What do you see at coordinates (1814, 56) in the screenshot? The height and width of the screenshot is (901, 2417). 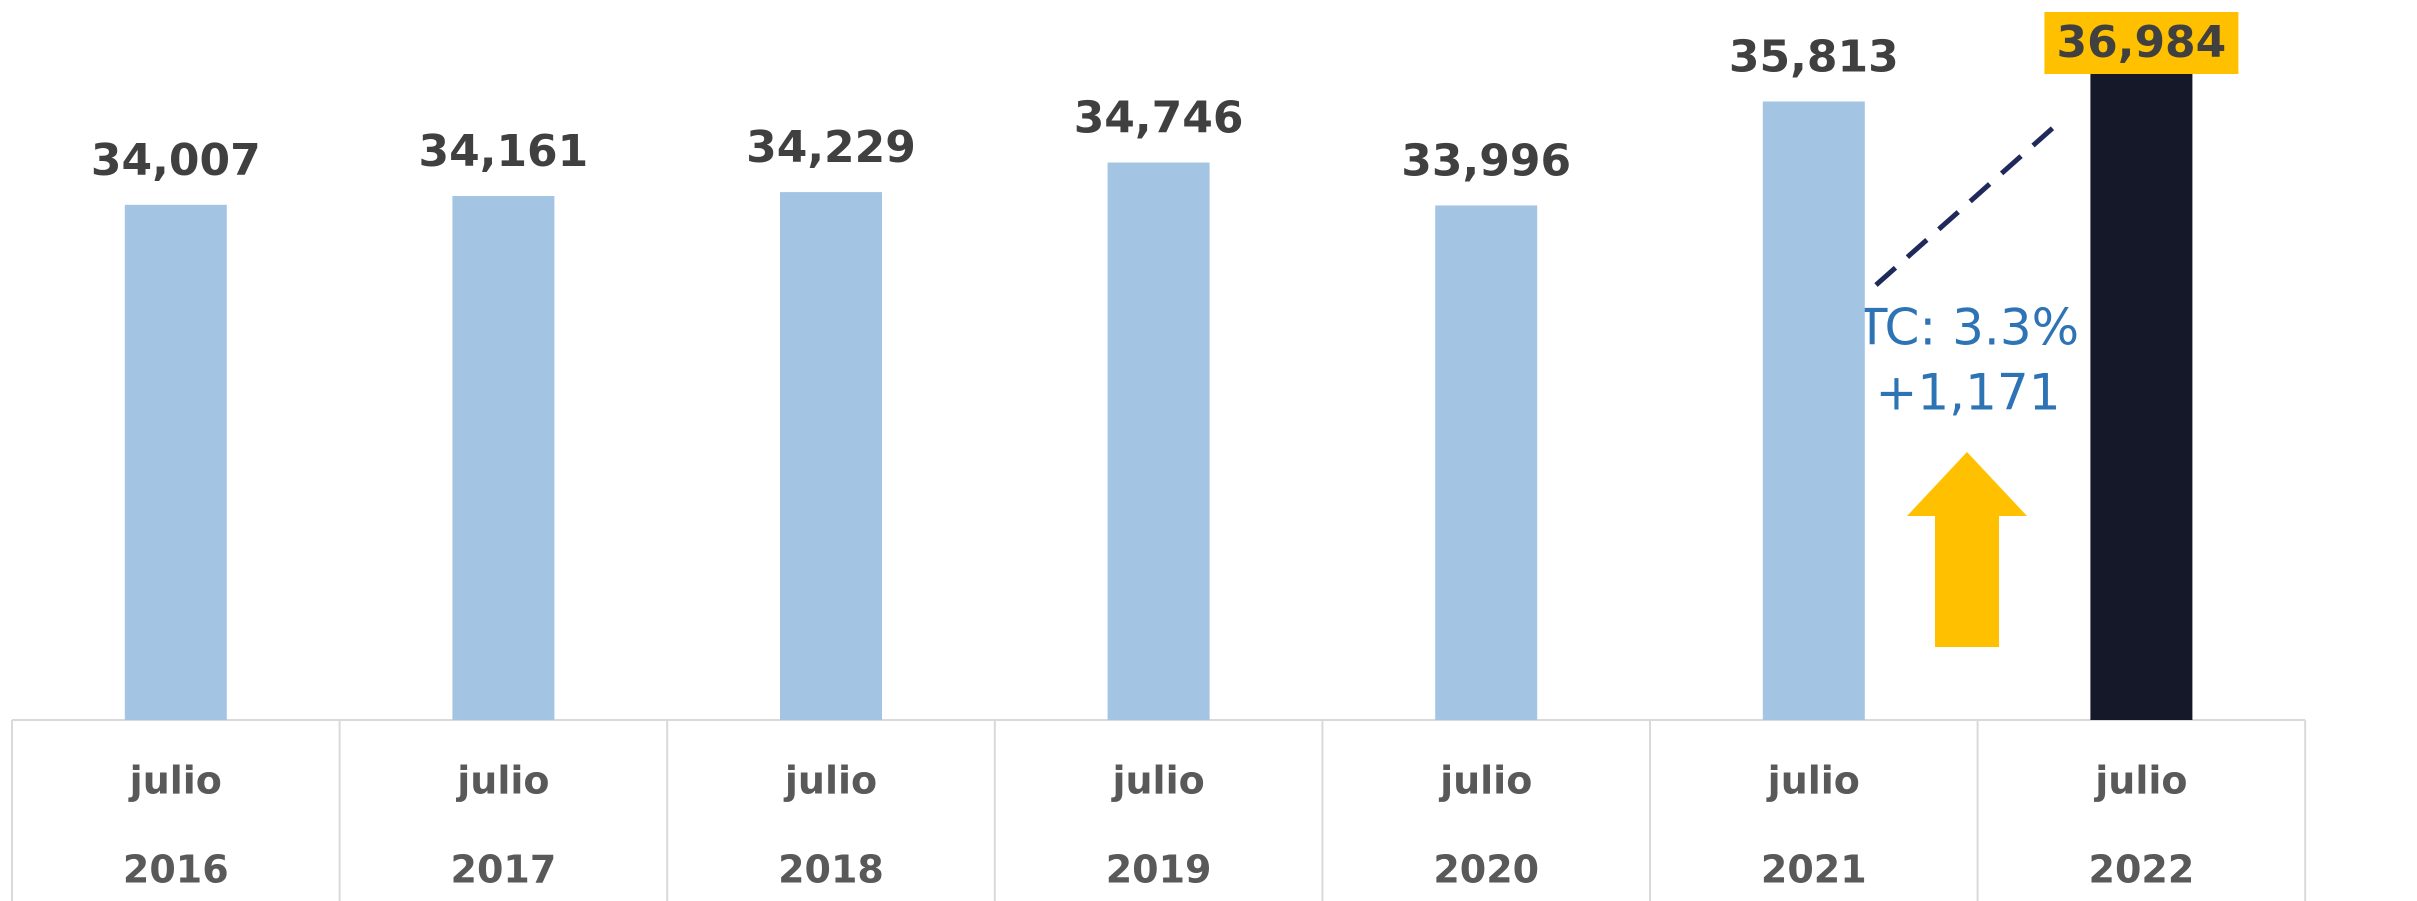 I see `value-label: 35,813` at bounding box center [1814, 56].